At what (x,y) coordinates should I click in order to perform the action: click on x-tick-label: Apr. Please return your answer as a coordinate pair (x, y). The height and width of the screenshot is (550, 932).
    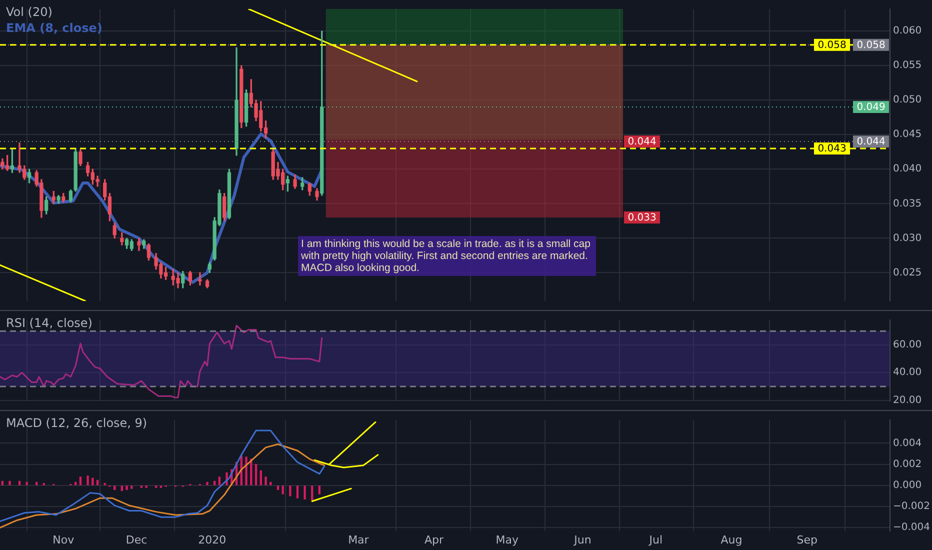
    Looking at the image, I should click on (434, 539).